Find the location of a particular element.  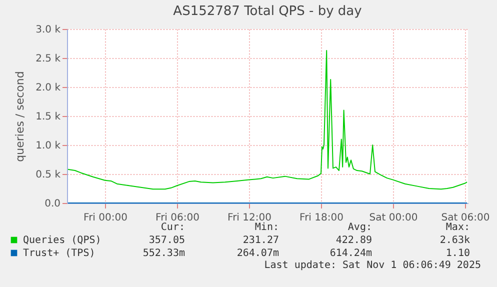

y-tick-label: 0.0 is located at coordinates (52, 204).